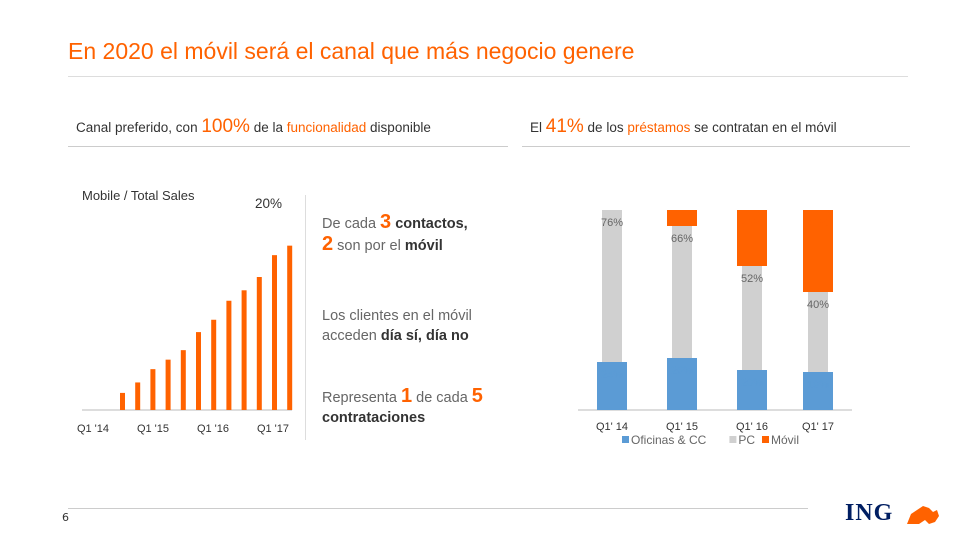  Describe the element at coordinates (612, 427) in the screenshot. I see `x-tick-label: Q1' 14` at that location.